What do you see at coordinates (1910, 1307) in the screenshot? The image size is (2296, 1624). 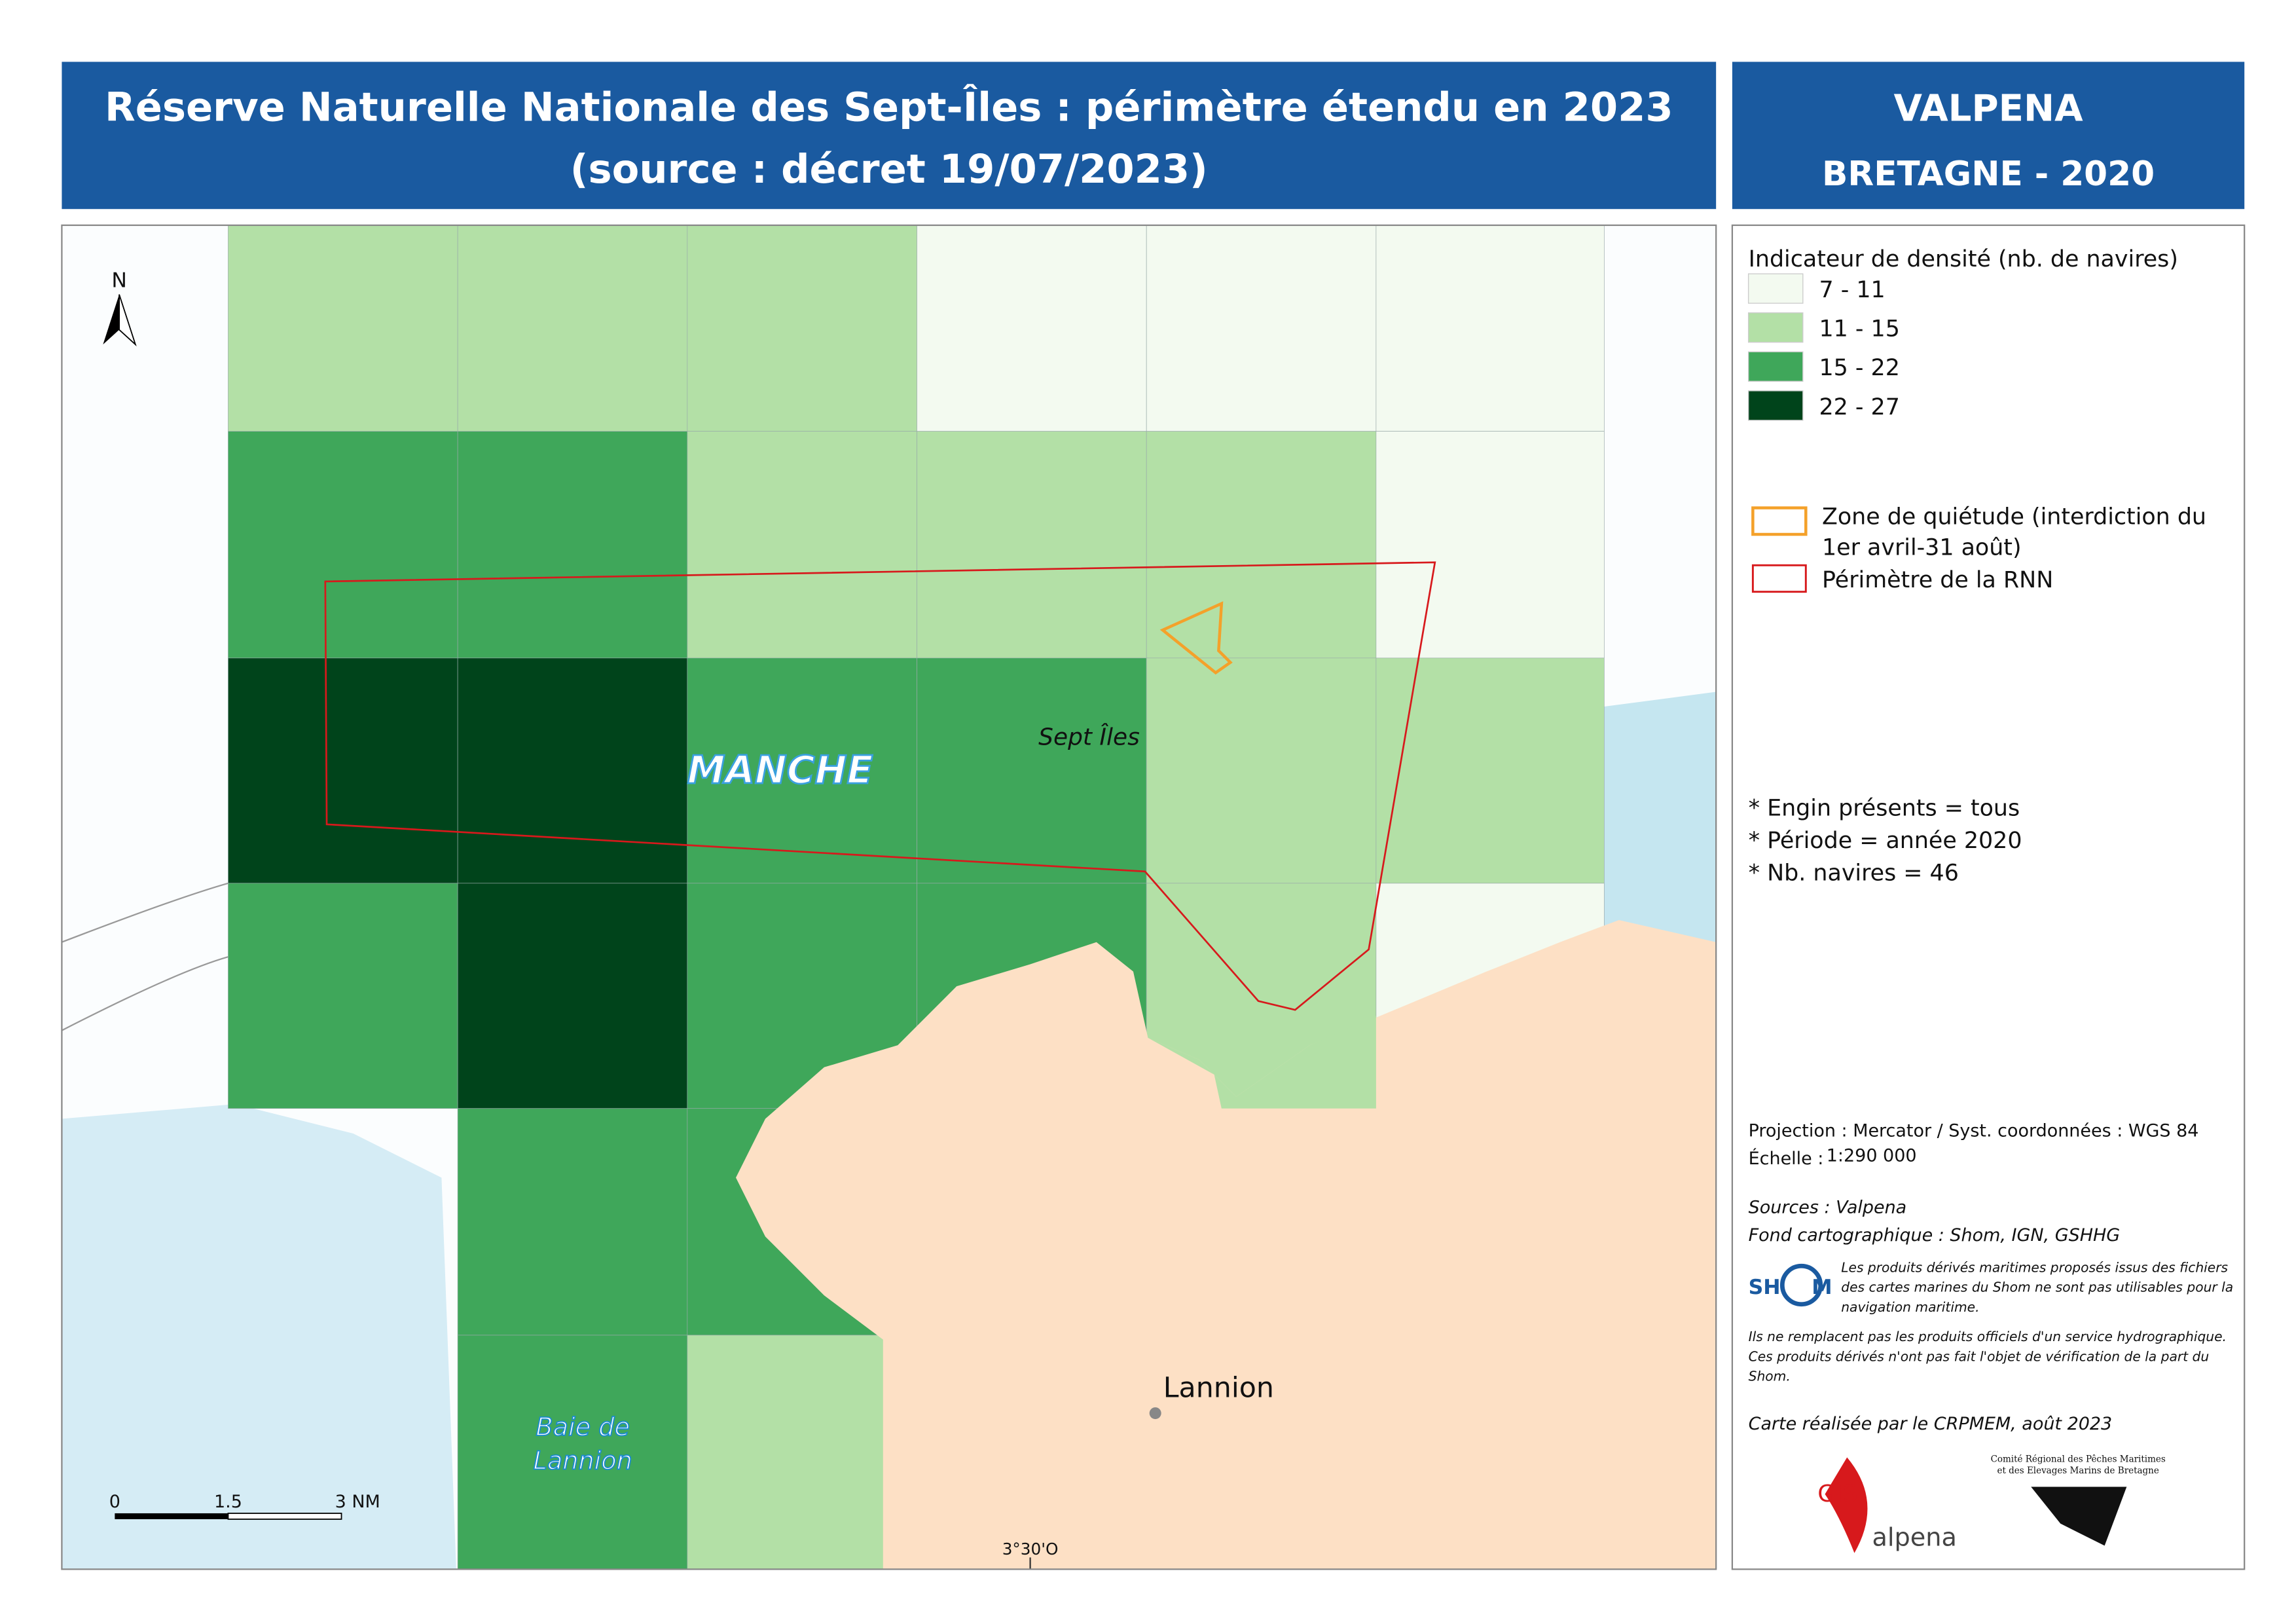 I see `shom-note: navigation maritime.` at bounding box center [1910, 1307].